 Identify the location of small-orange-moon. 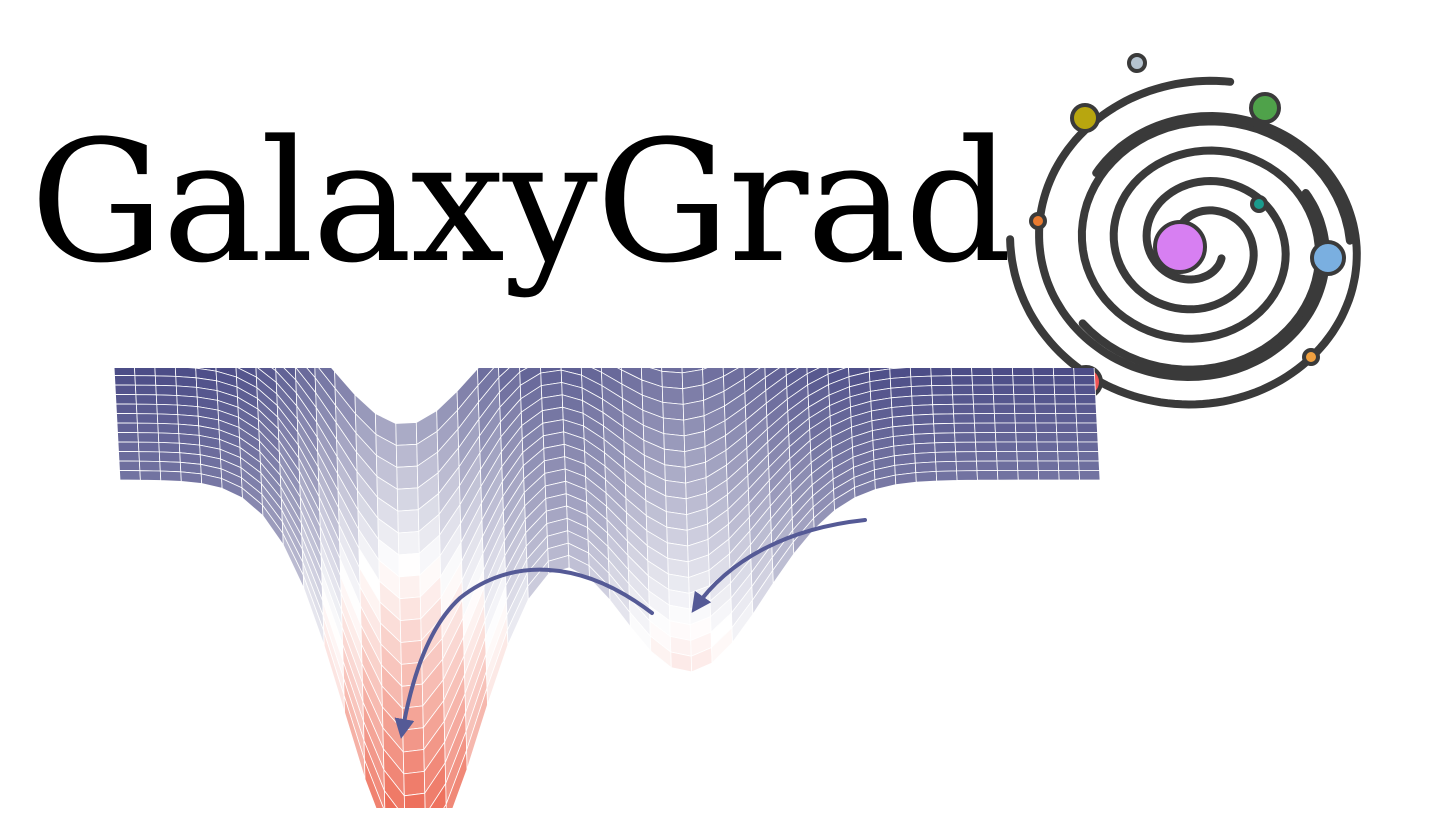
(1311, 357).